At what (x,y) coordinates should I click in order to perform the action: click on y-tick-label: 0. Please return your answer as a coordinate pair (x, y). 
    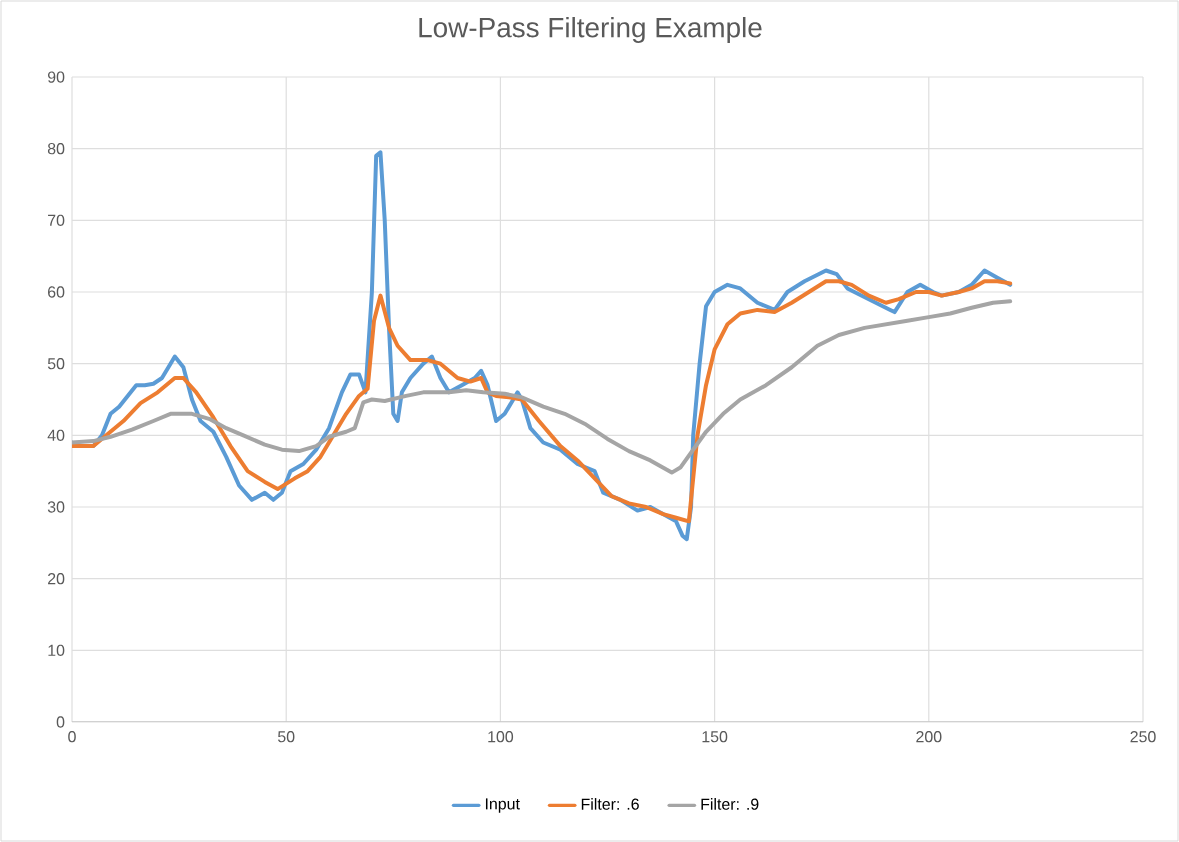
    Looking at the image, I should click on (60, 722).